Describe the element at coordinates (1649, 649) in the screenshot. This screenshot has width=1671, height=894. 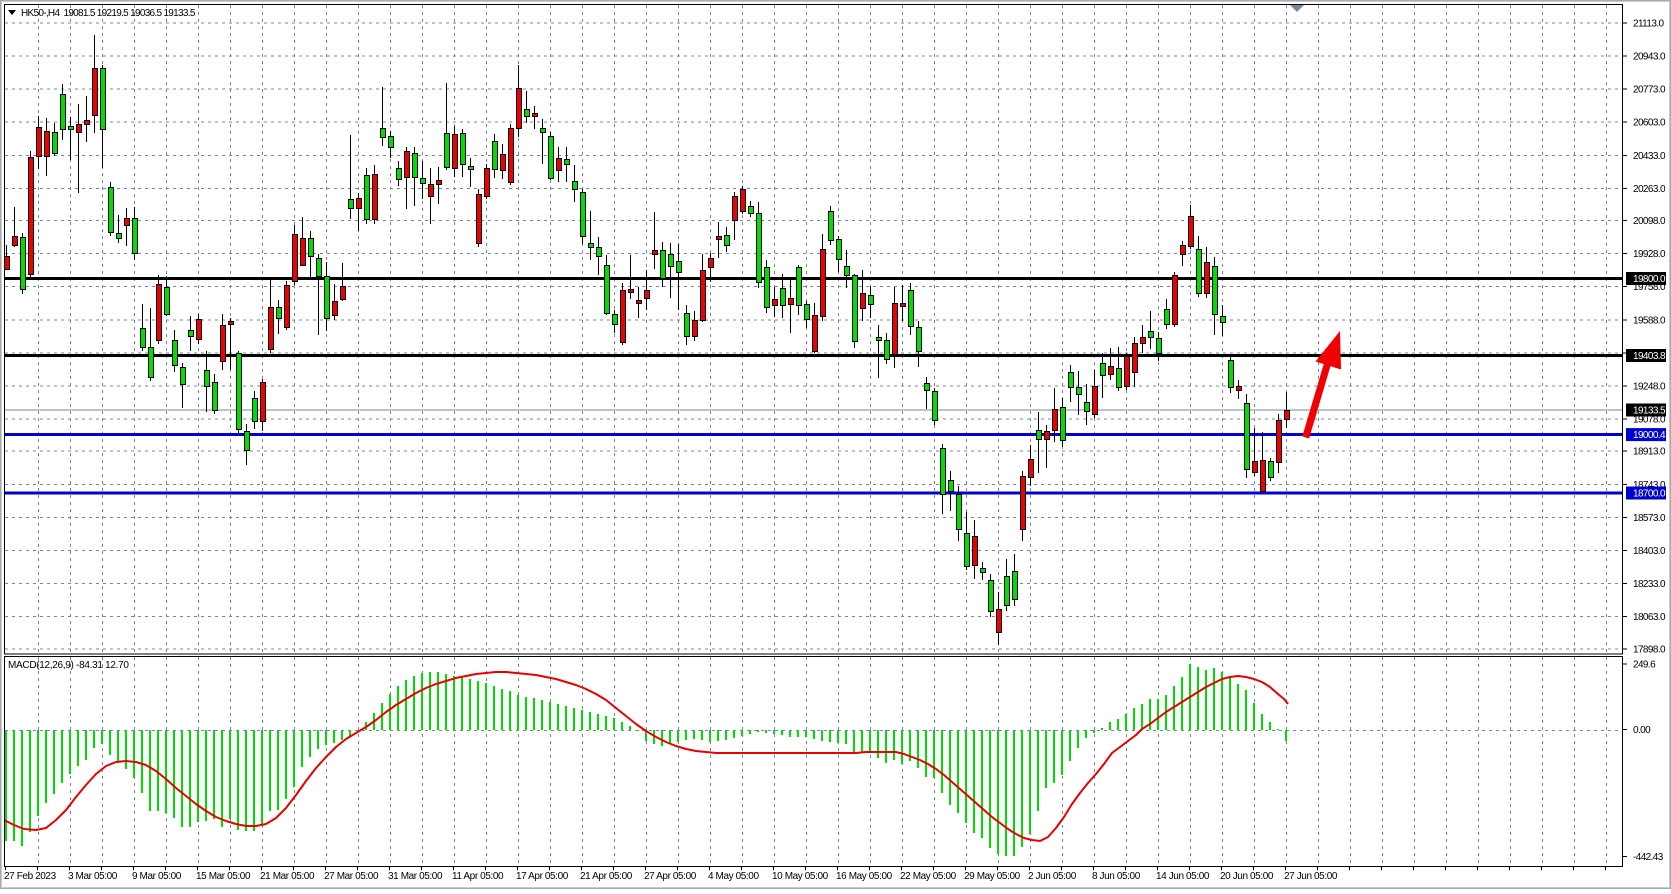
I see `svg-text: 17898.0` at that location.